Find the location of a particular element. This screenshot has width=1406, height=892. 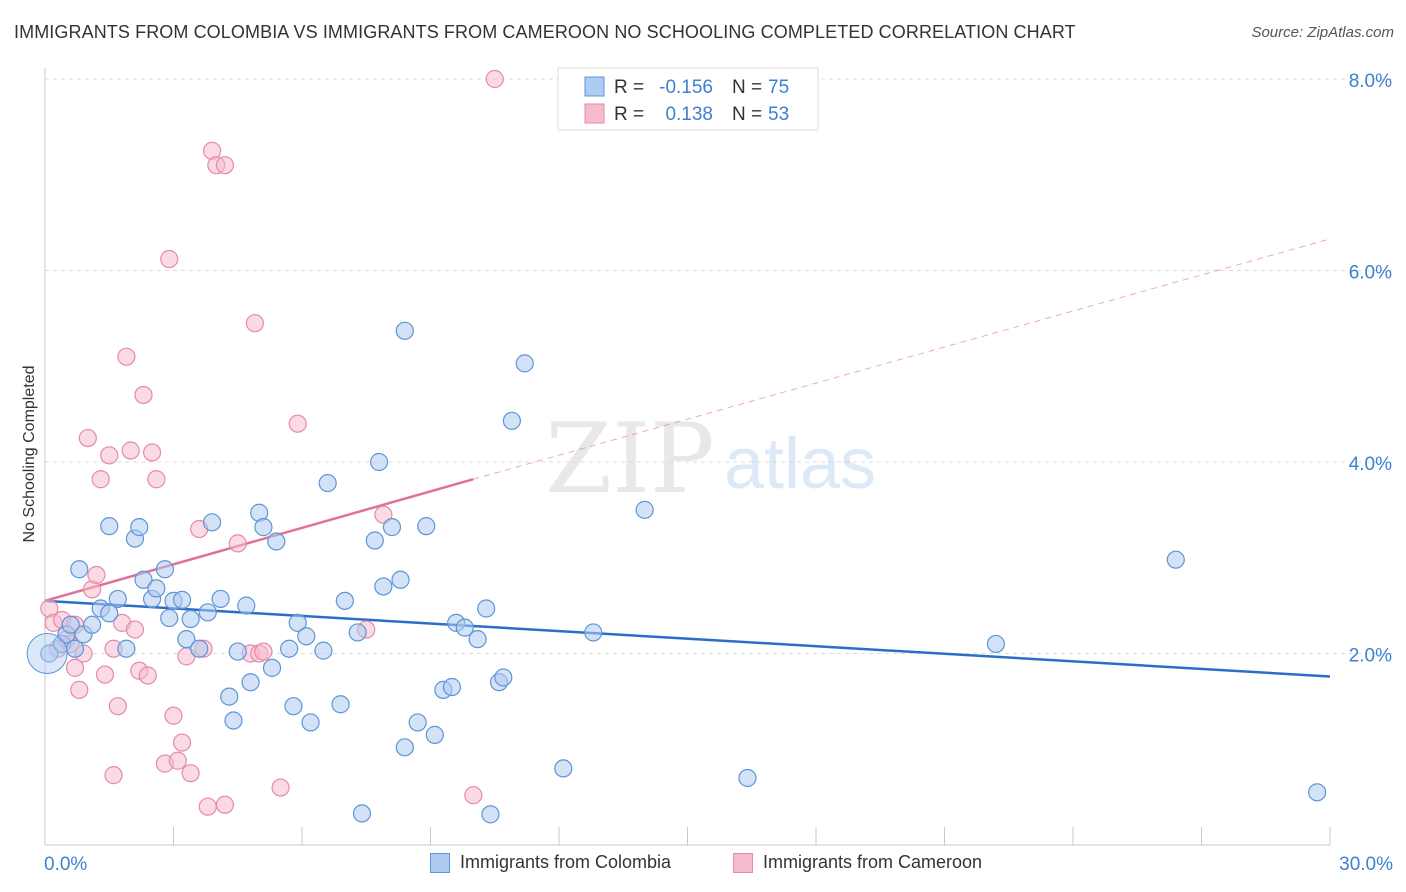

y-tick-label: 4.0% is located at coordinates (1370, 464).